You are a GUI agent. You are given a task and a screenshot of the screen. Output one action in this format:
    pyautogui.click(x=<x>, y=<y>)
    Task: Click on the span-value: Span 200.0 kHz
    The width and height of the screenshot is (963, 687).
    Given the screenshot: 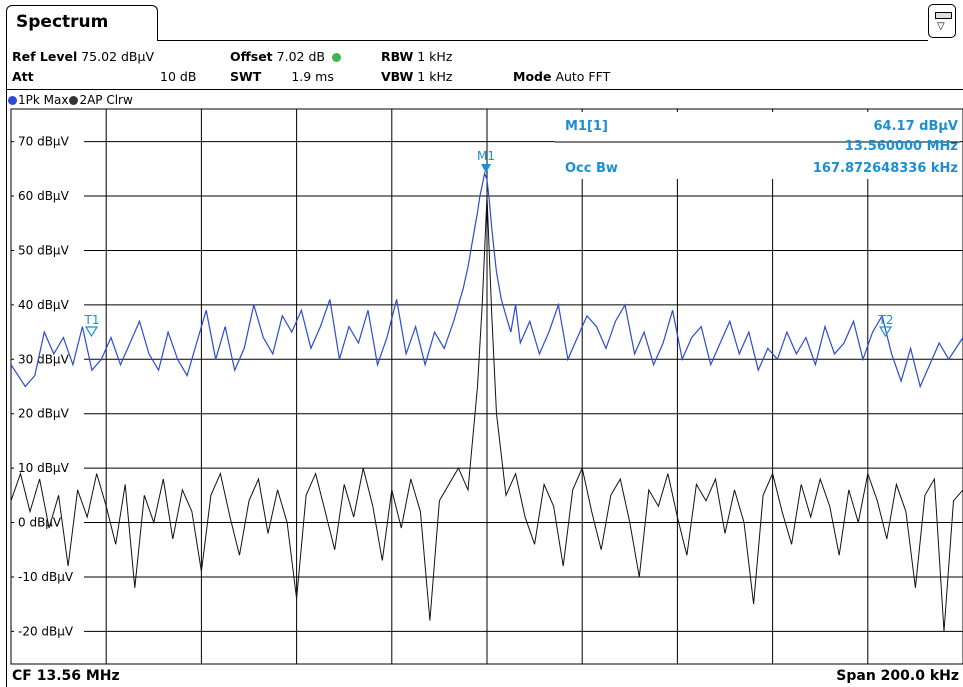 What is the action you would take?
    pyautogui.click(x=897, y=676)
    